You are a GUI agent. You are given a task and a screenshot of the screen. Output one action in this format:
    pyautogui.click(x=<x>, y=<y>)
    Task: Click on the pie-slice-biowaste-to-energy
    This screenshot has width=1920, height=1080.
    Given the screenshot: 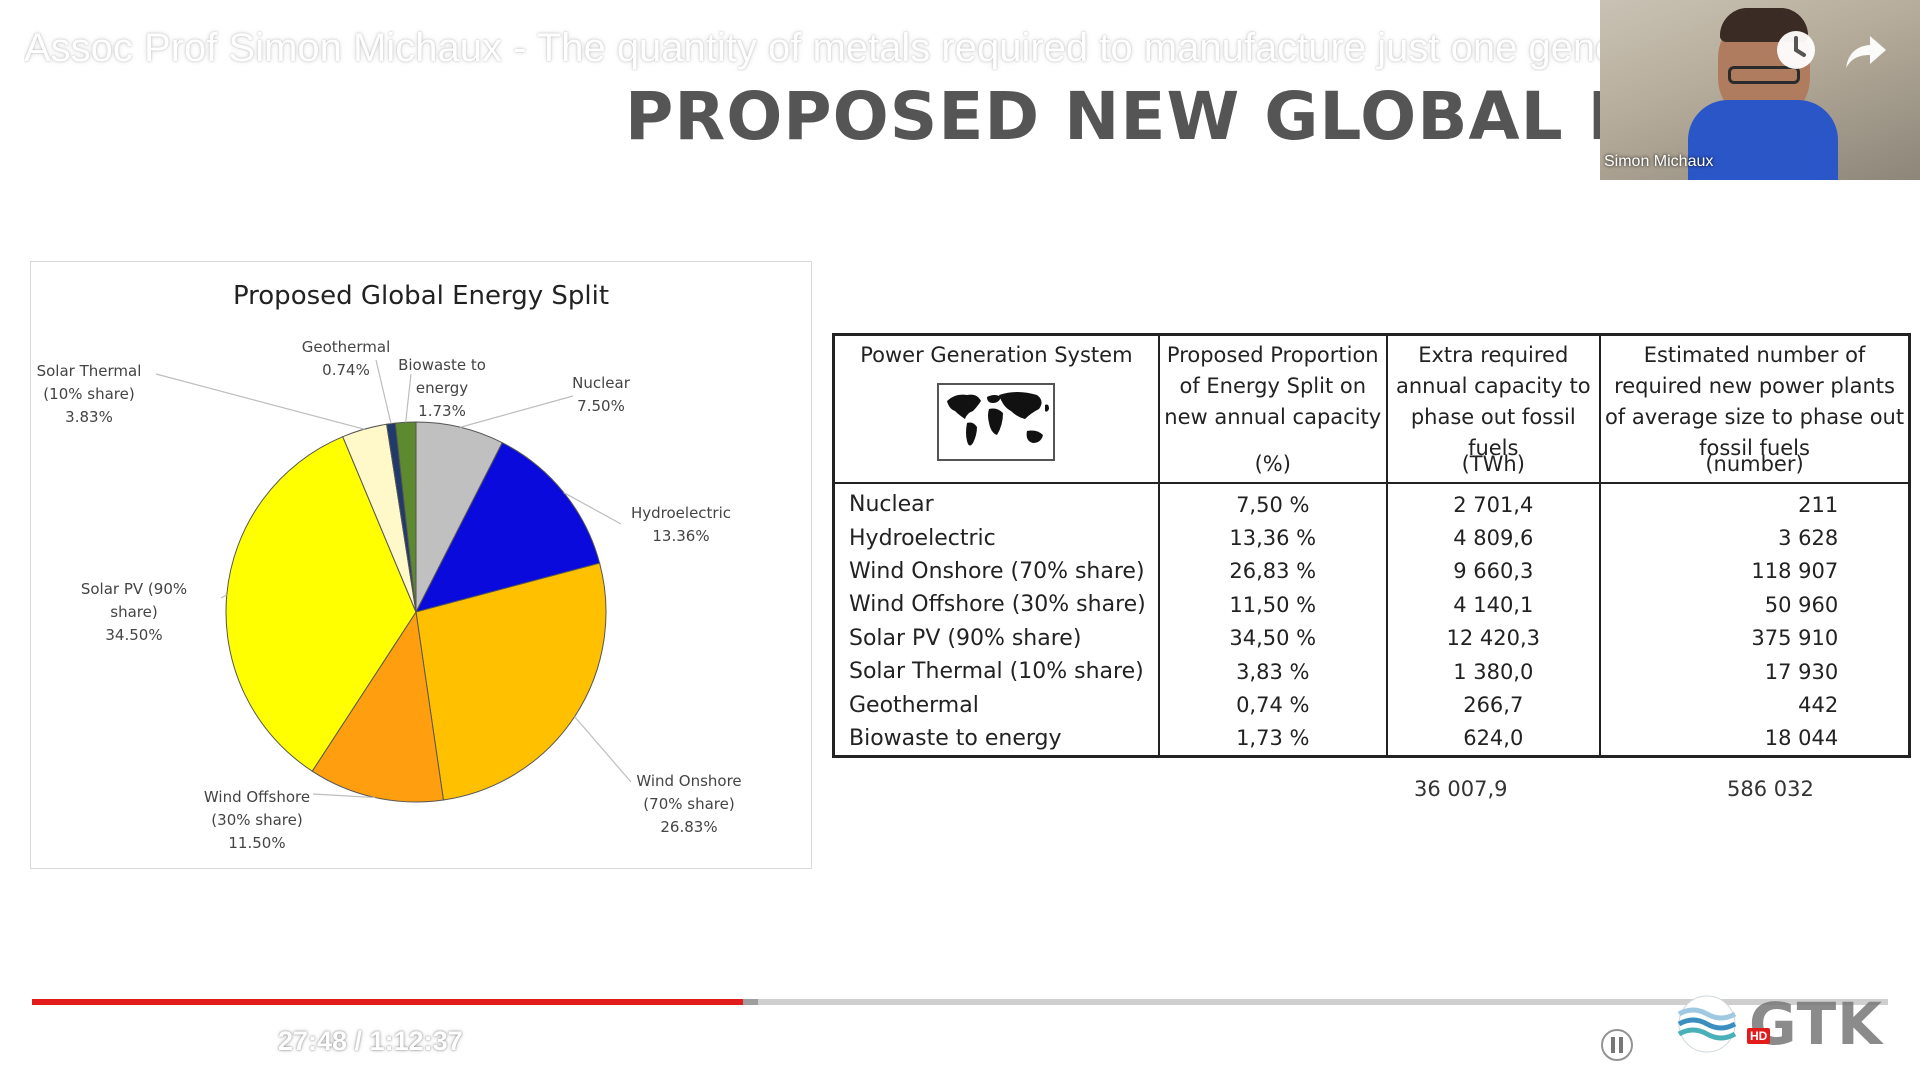 What is the action you would take?
    pyautogui.click(x=405, y=517)
    